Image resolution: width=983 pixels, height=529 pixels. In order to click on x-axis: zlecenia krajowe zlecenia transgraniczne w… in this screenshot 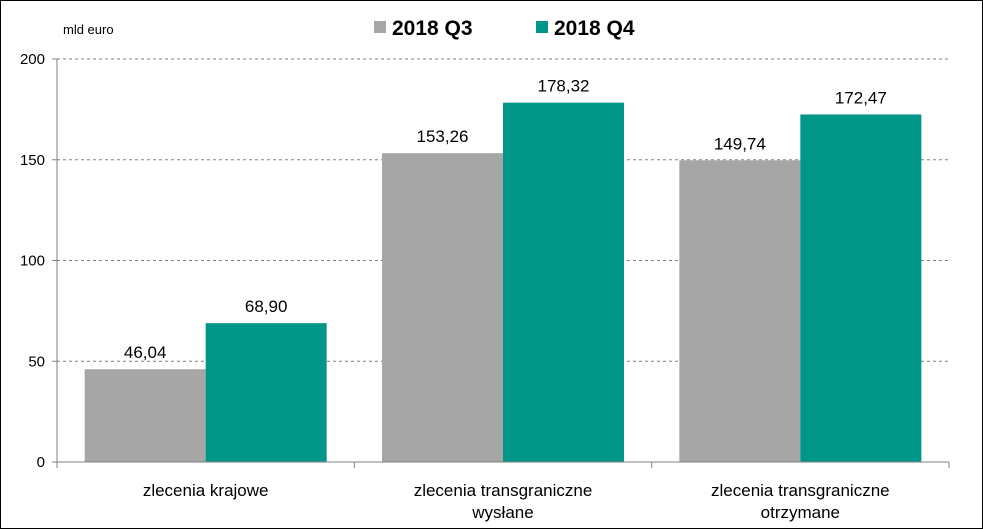, I will do `click(503, 491)`.